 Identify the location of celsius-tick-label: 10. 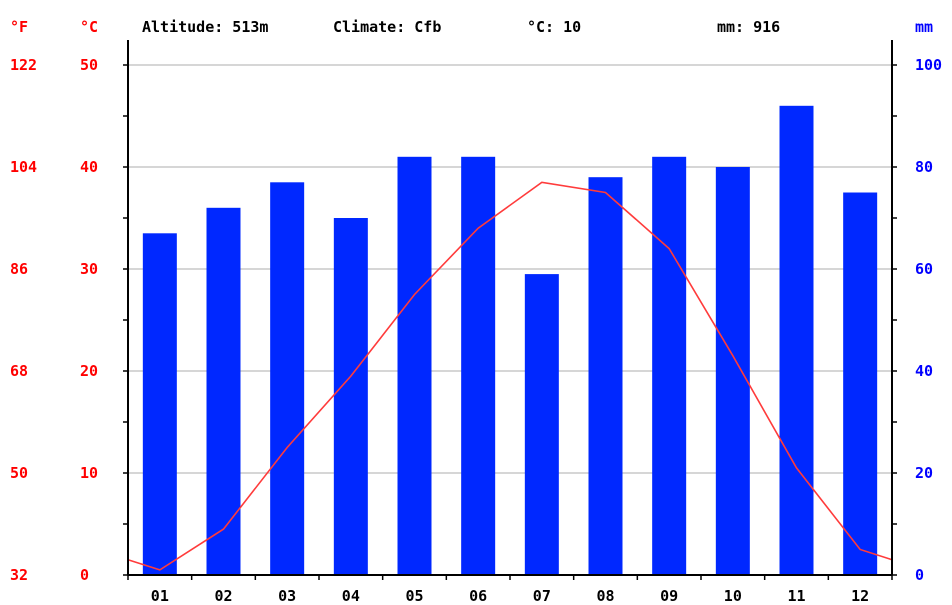
(89, 473).